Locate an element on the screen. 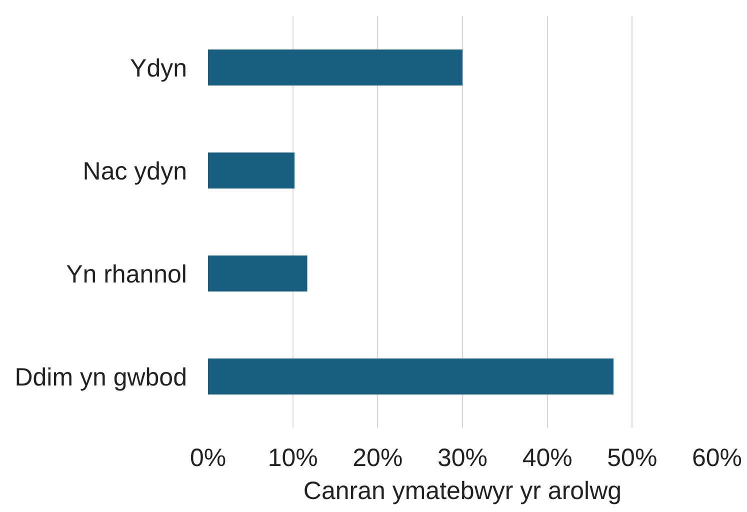 This screenshot has width=747, height=512. x-axis-title: Canran ymatebwyr yr arolwg is located at coordinates (462, 491).